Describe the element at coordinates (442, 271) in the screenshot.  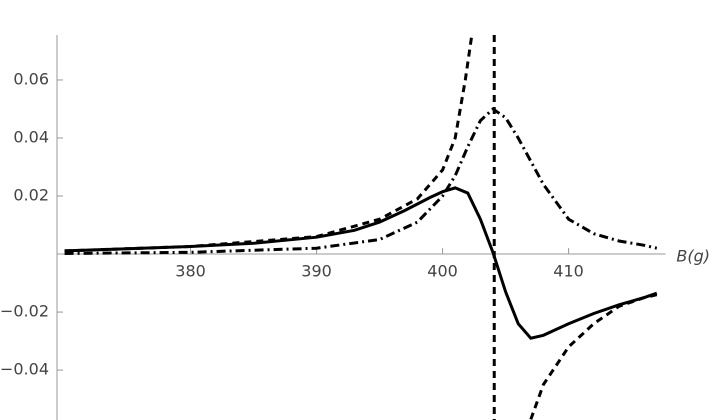
I see `x-tick-label: 400` at that location.